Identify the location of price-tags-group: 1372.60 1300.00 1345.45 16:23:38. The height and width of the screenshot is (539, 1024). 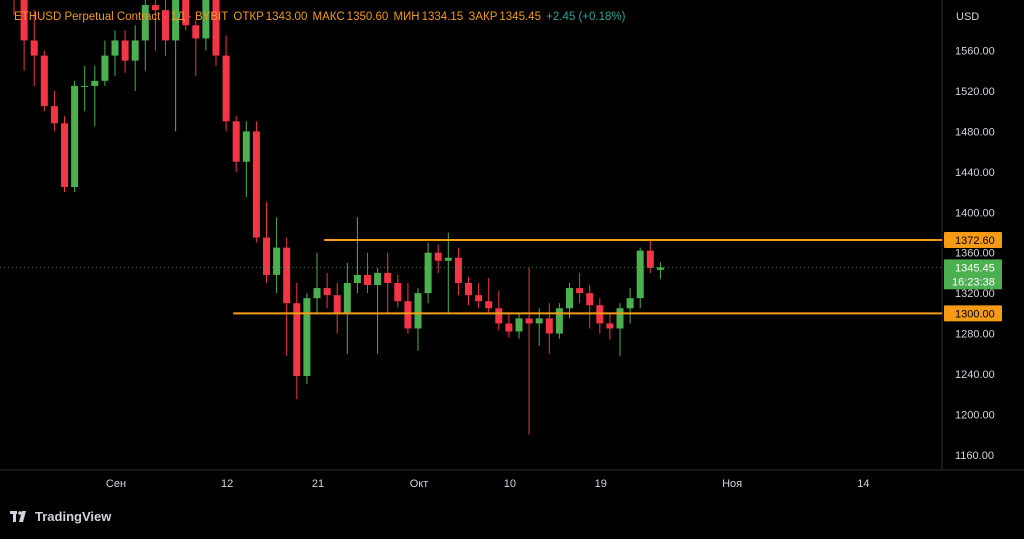
(973, 276).